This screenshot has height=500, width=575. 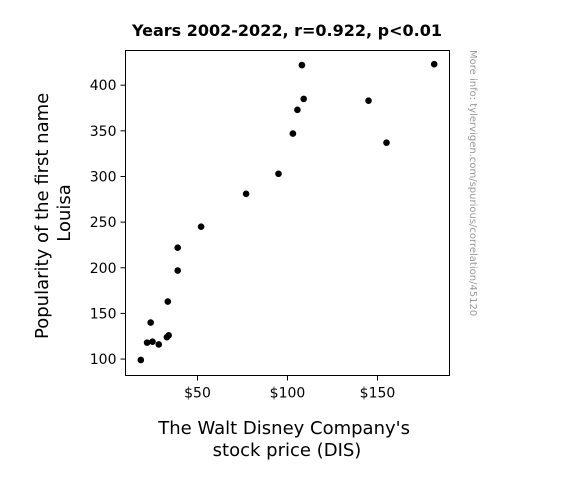 I want to click on y-tick-label: 100, so click(x=103, y=360).